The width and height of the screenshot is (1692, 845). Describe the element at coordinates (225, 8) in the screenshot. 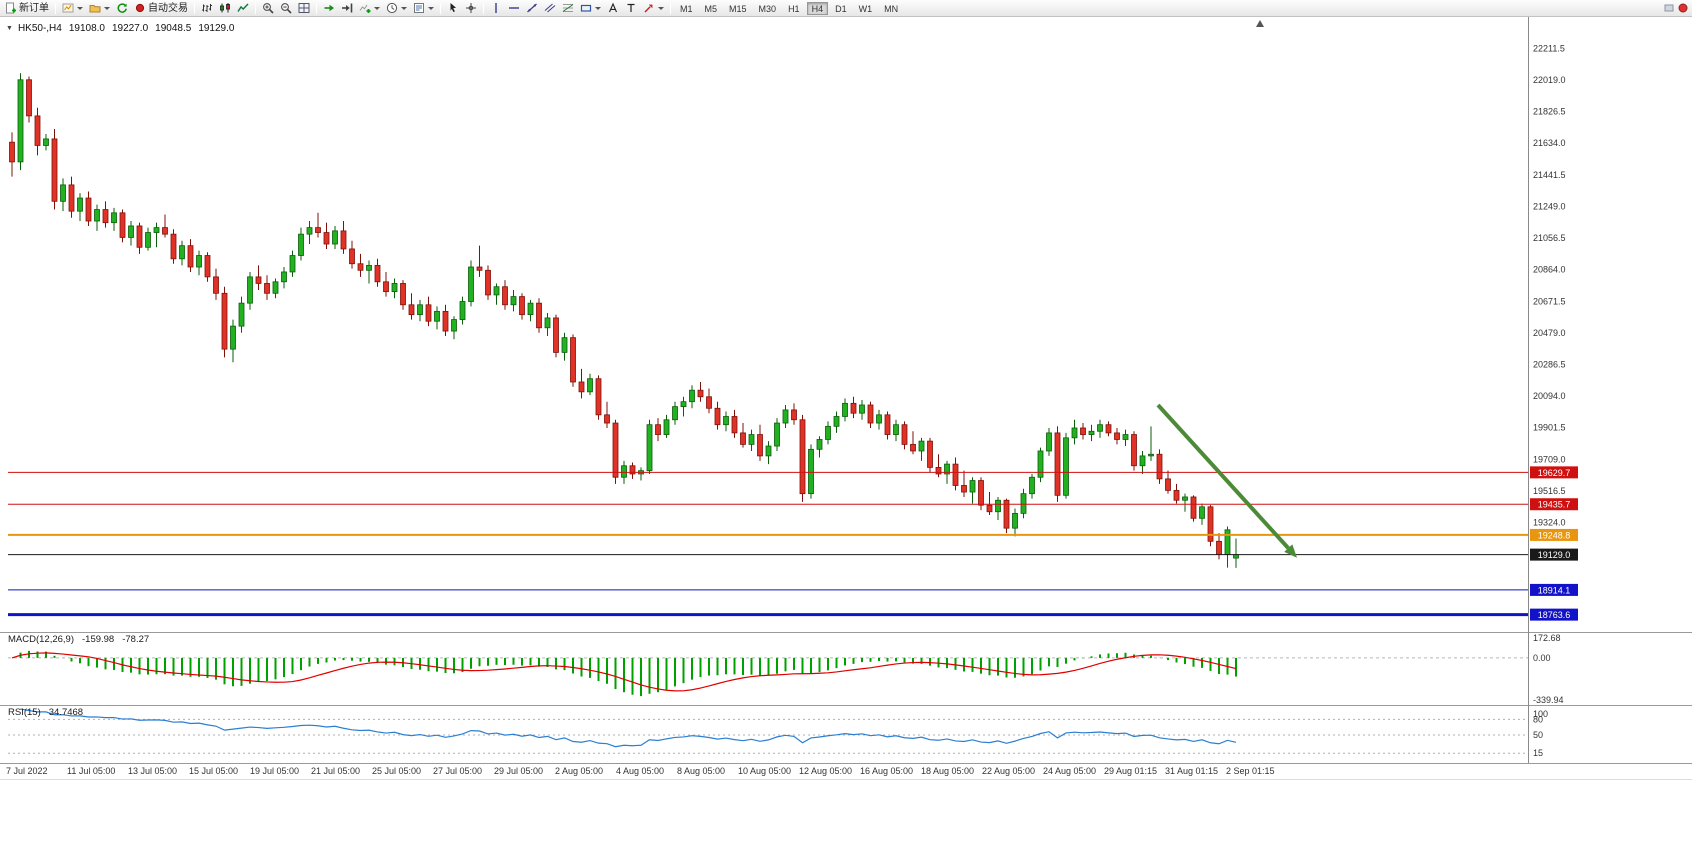

I see `candlestick-chart-button` at that location.